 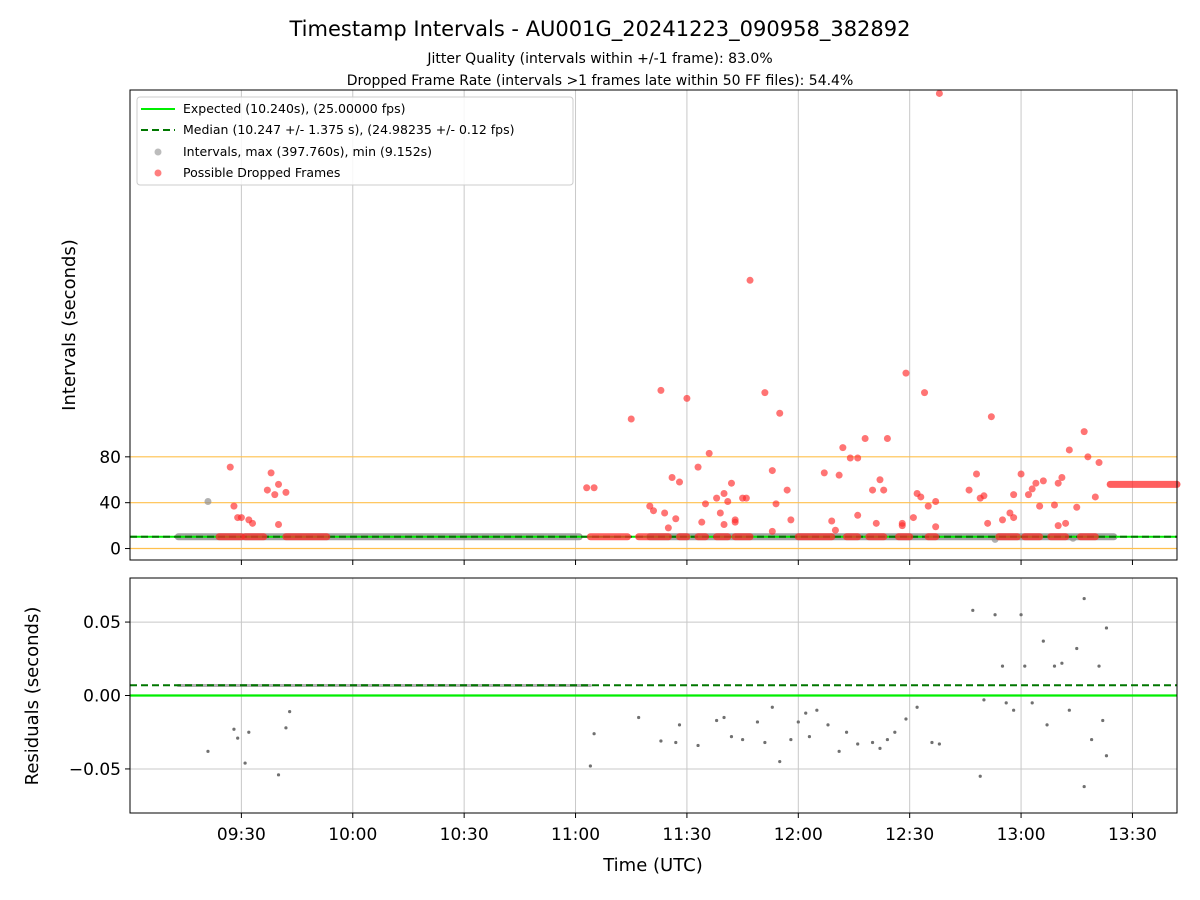 What do you see at coordinates (158, 152) in the screenshot?
I see `legend-intervals-swatch` at bounding box center [158, 152].